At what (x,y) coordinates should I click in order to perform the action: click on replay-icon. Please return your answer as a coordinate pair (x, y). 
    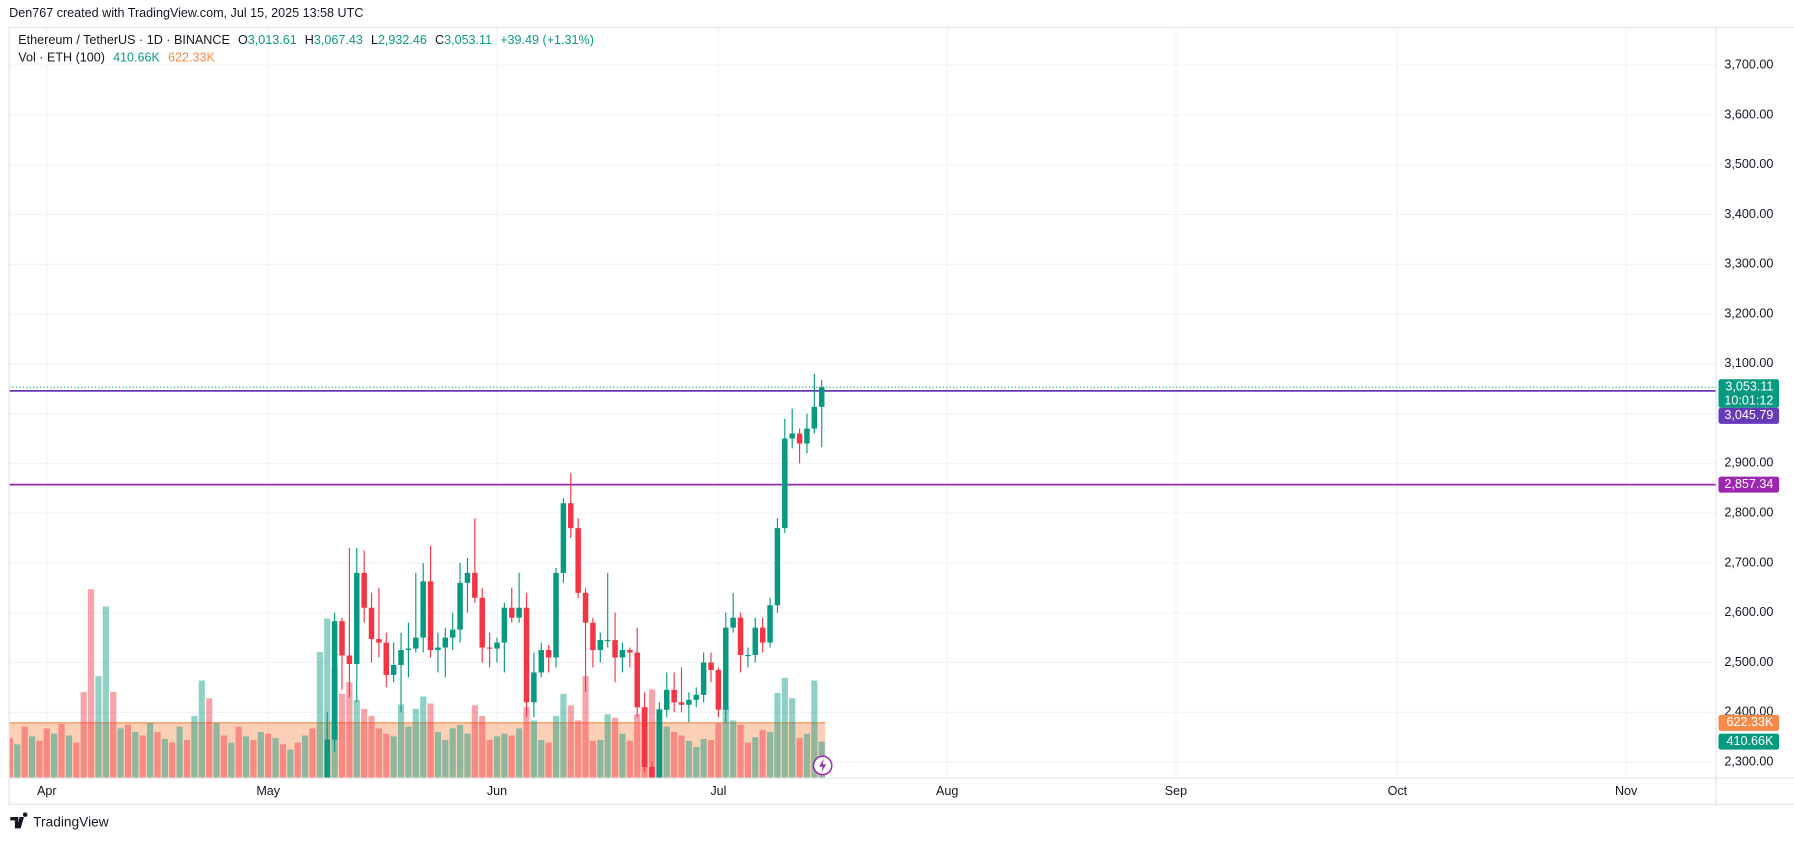
    Looking at the image, I should click on (822, 765).